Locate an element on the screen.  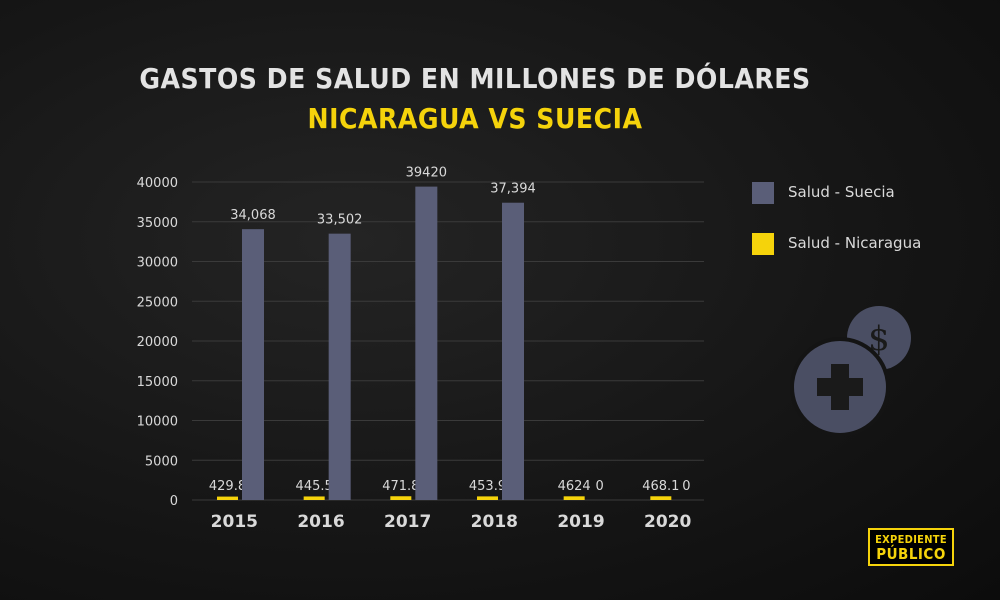
x-tick-label: 2016 is located at coordinates (320, 522).